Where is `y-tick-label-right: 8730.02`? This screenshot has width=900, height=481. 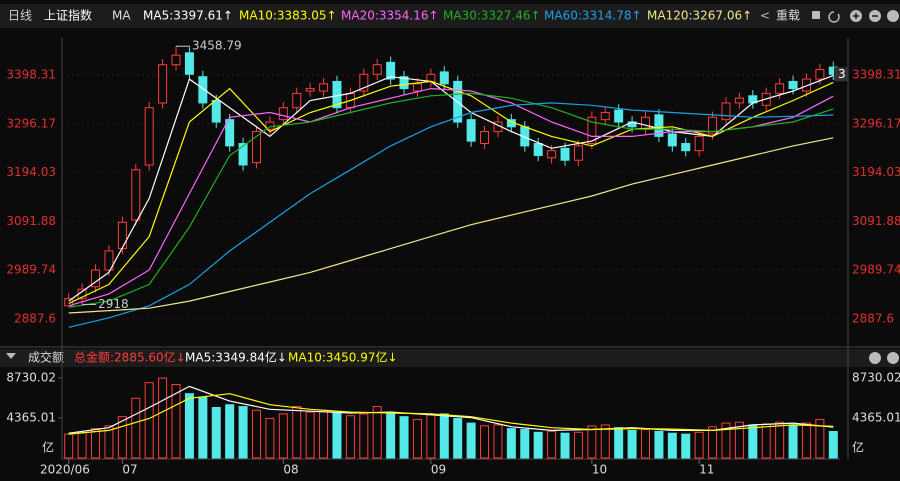 y-tick-label-right: 8730.02 is located at coordinates (876, 377).